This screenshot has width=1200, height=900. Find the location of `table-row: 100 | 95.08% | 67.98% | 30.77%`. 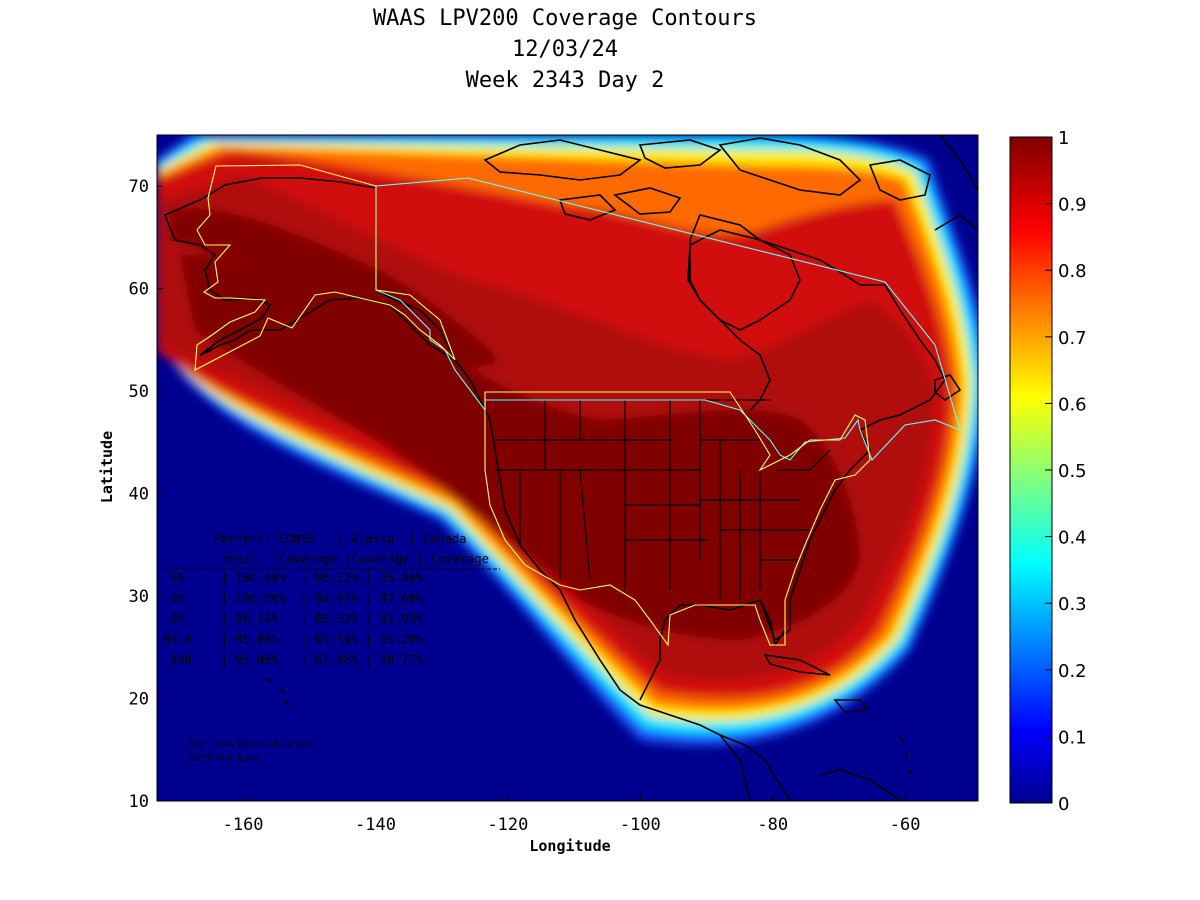

table-row: 100 | 95.08% | 67.98% | 30.77% is located at coordinates (293, 660).